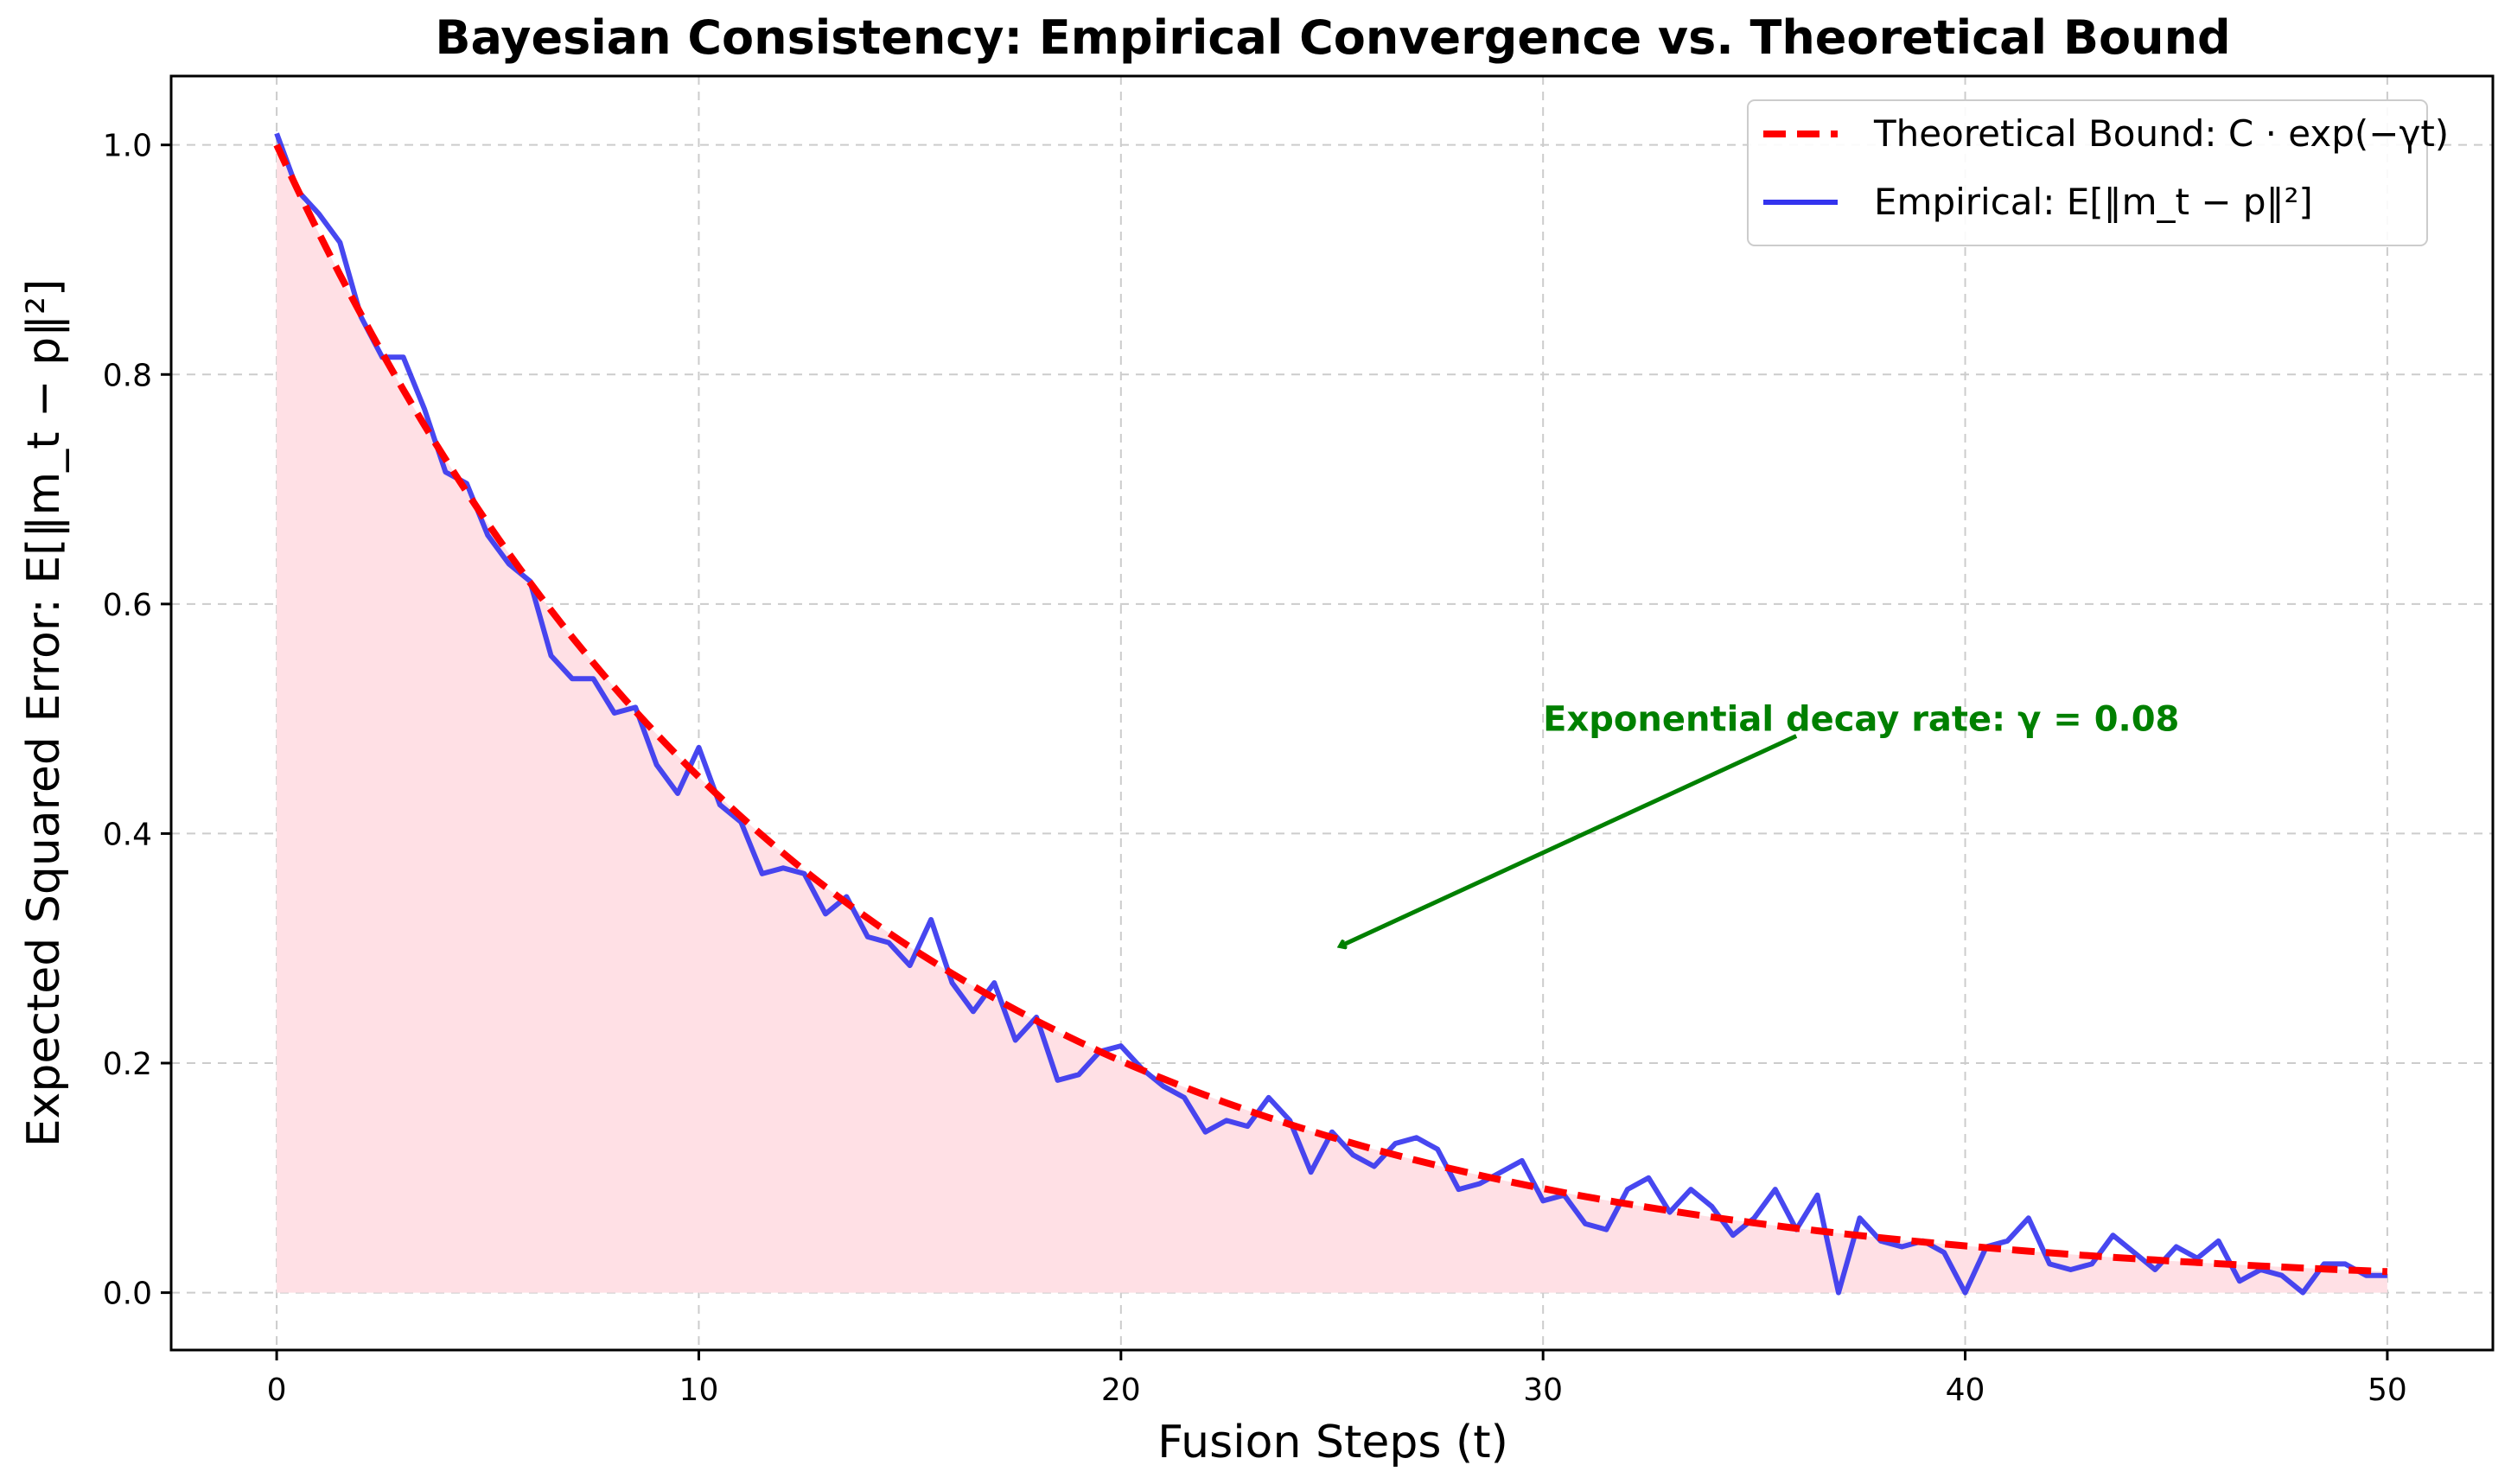 The image size is (2511, 1484). What do you see at coordinates (1337, 1379) in the screenshot?
I see `x-axis-ticks: 0 10 20 30 40 50` at bounding box center [1337, 1379].